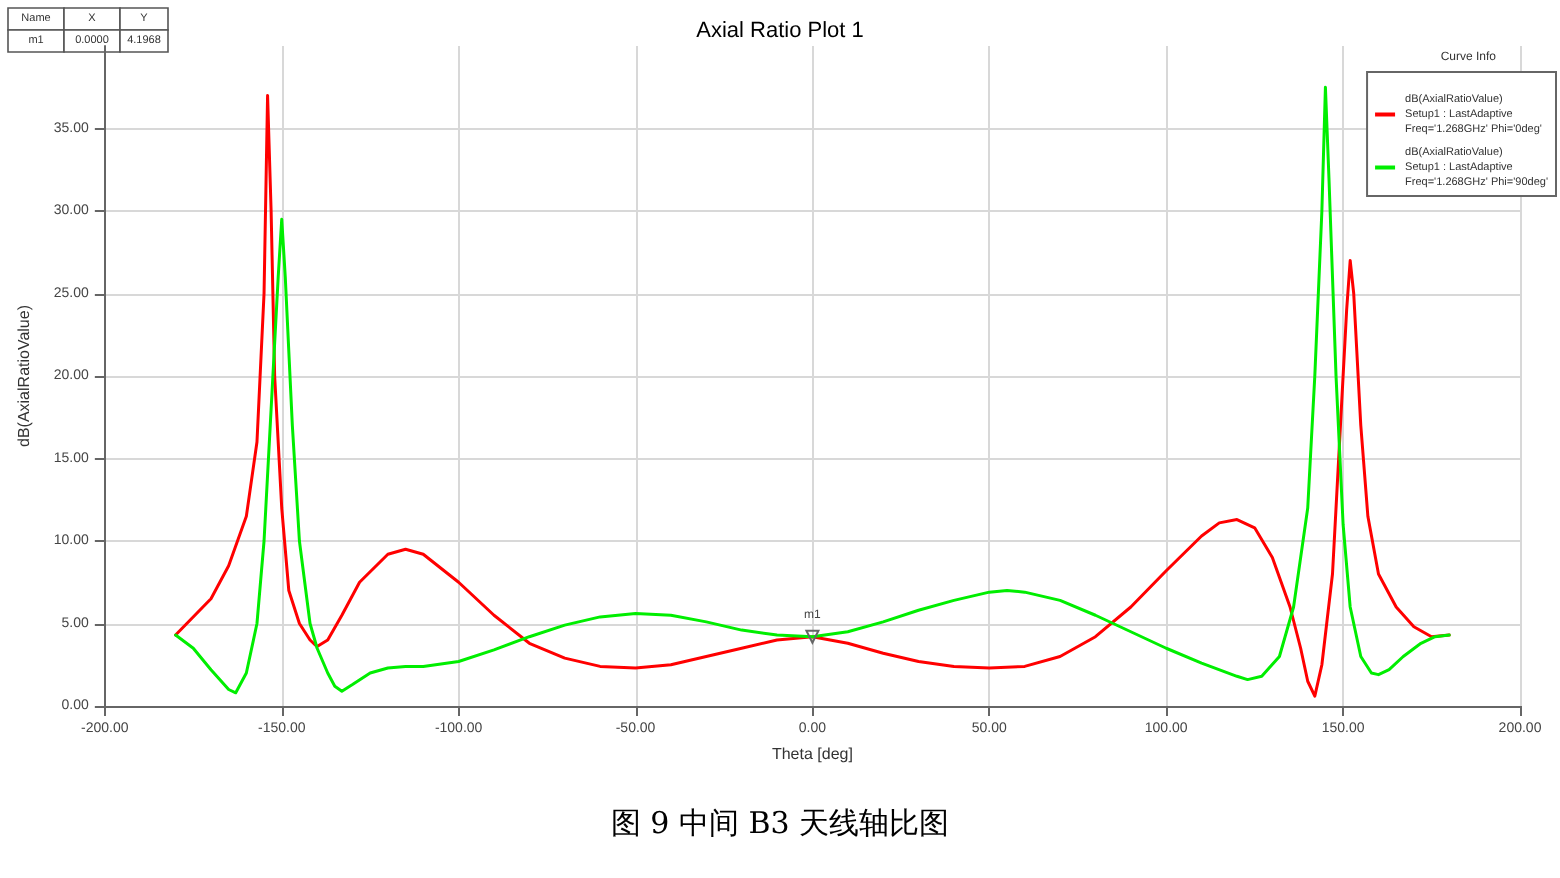 Image resolution: width=1560 pixels, height=878 pixels. Describe the element at coordinates (24, 375) in the screenshot. I see `y-axis-title: dB(AxialRatioValue)` at that location.